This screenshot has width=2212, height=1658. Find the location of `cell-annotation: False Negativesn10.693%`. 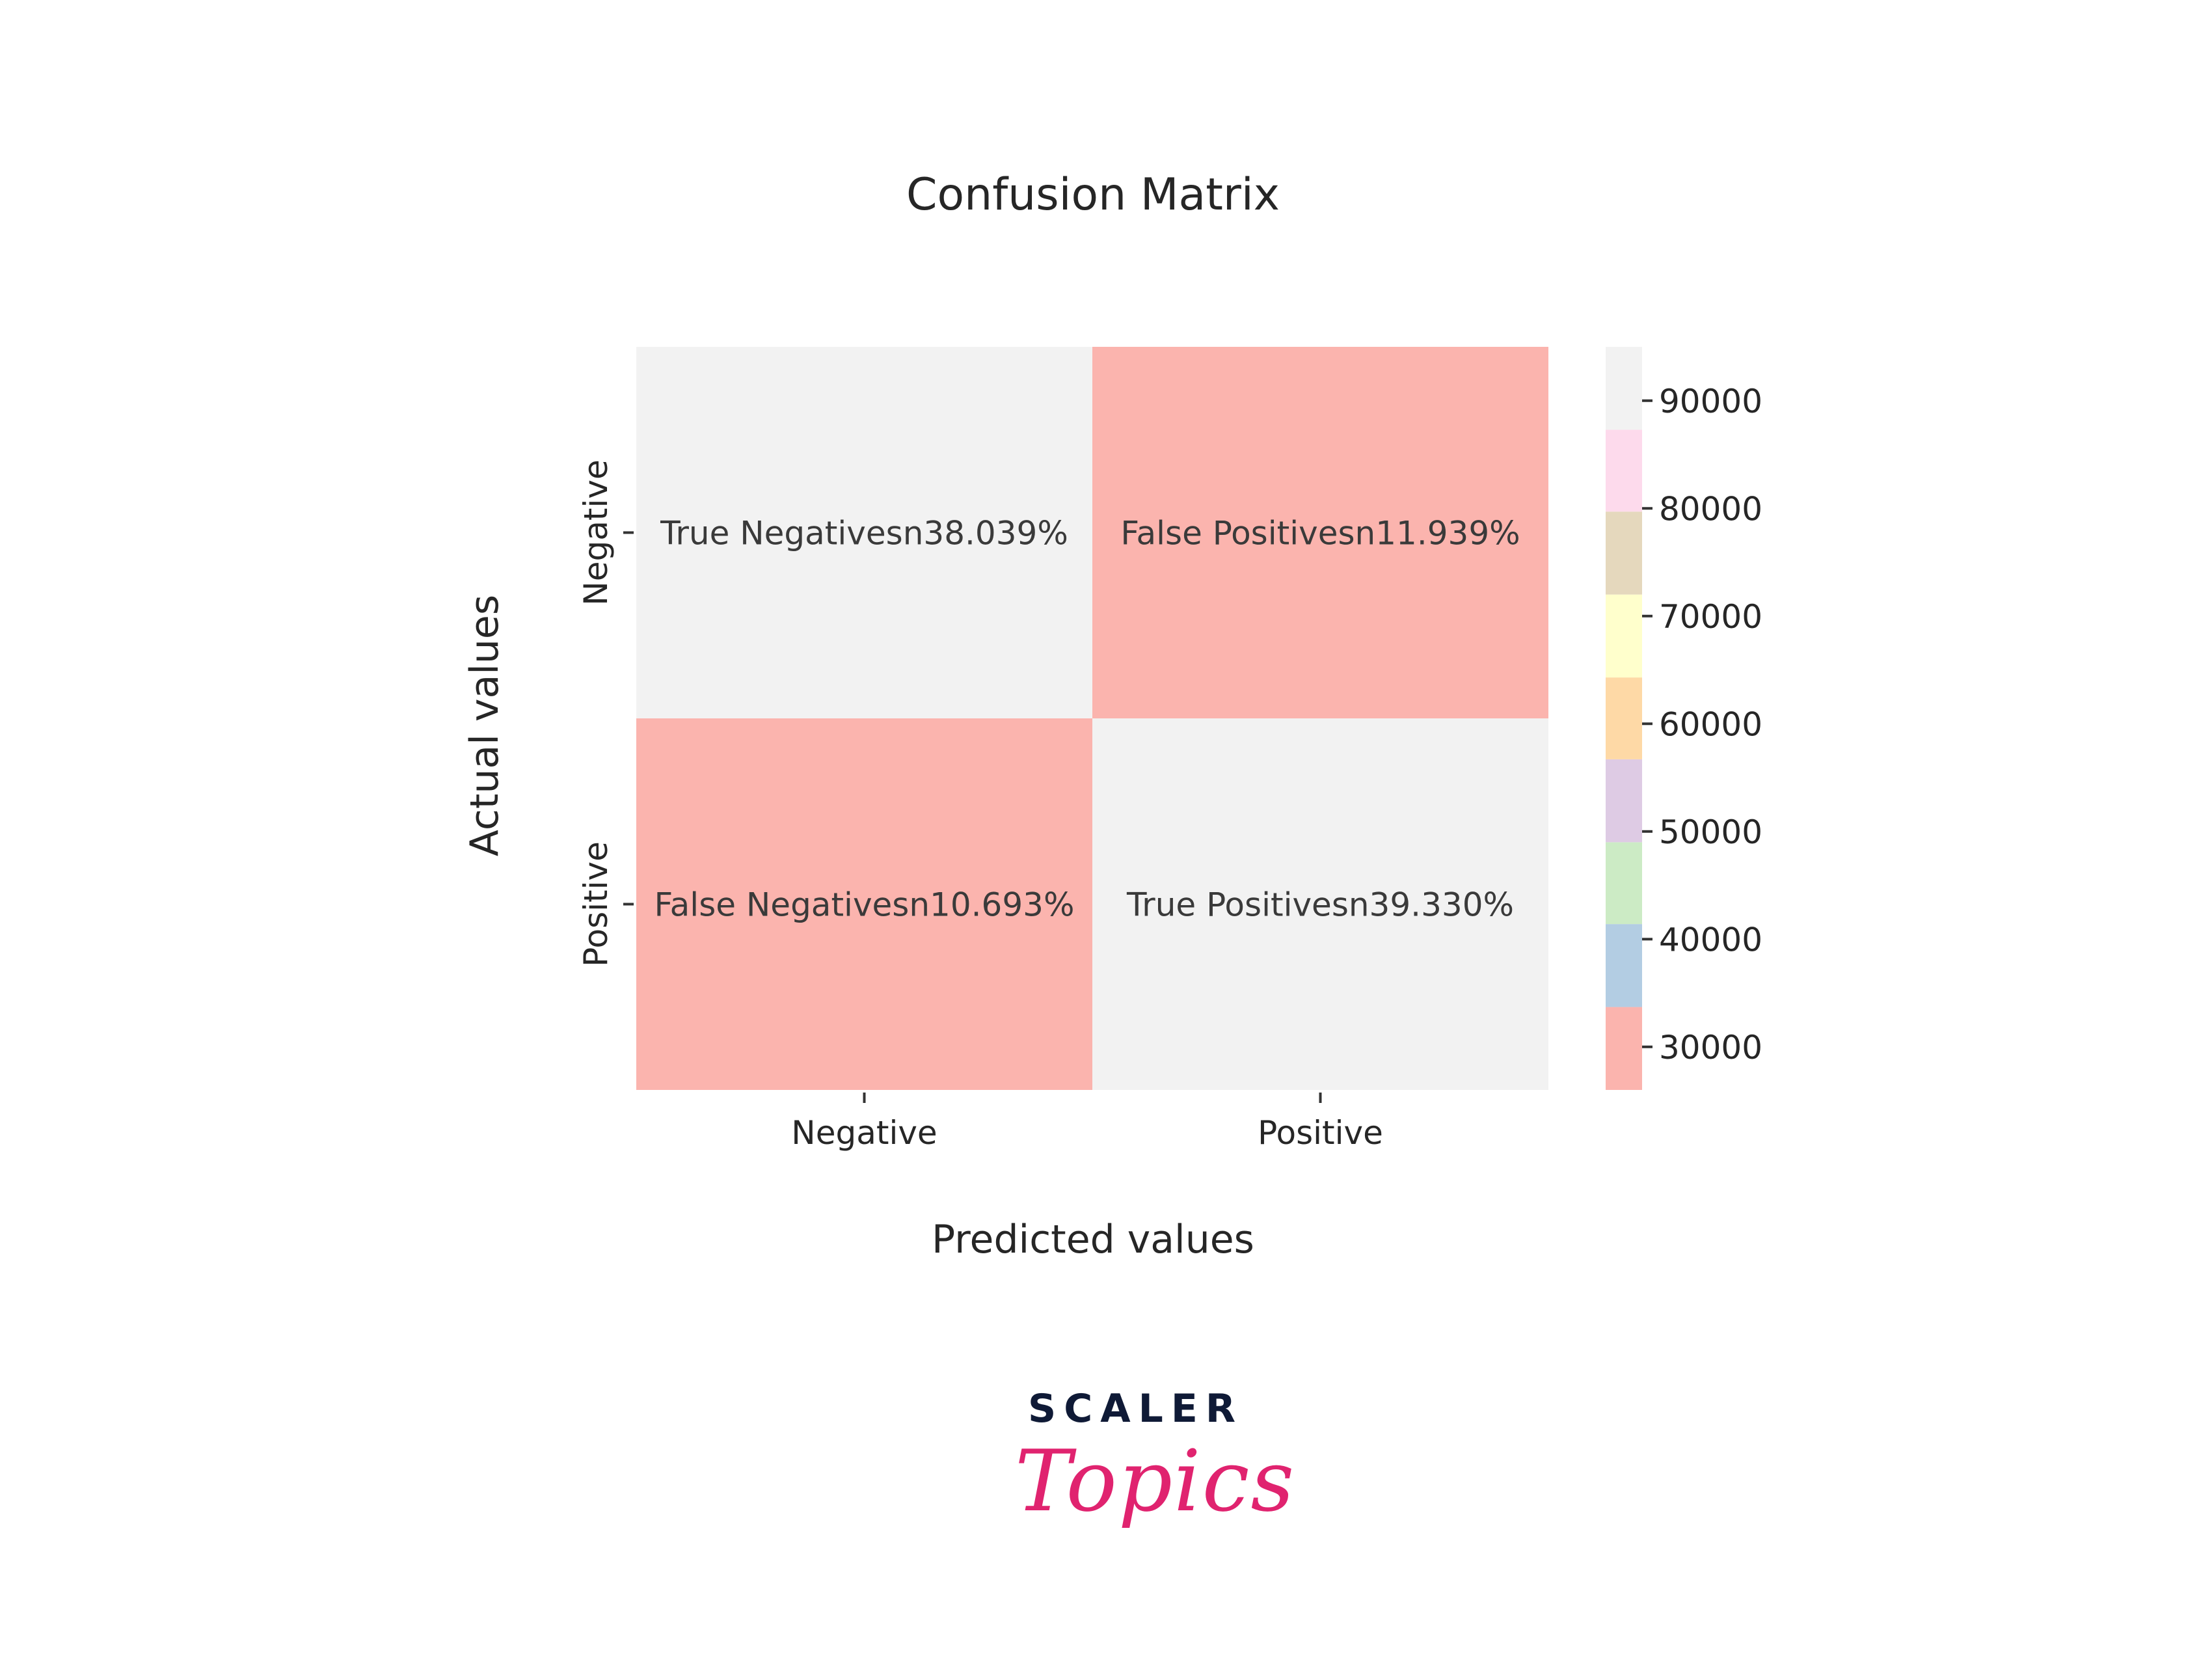

cell-annotation: False Negativesn10.693% is located at coordinates (865, 905).